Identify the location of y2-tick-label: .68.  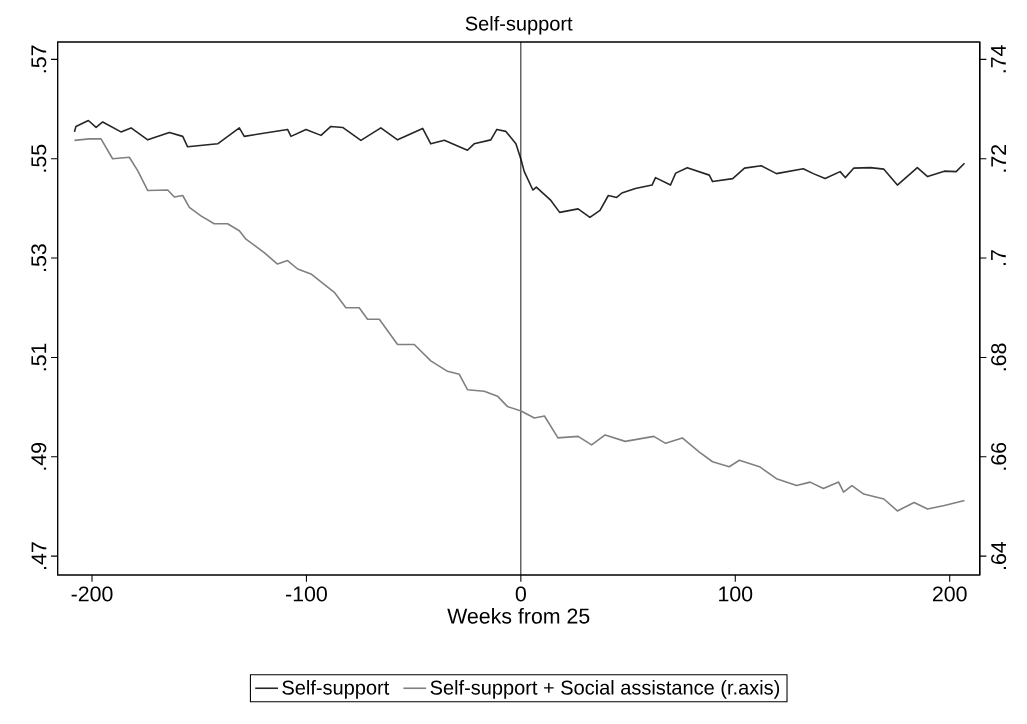
(999, 357).